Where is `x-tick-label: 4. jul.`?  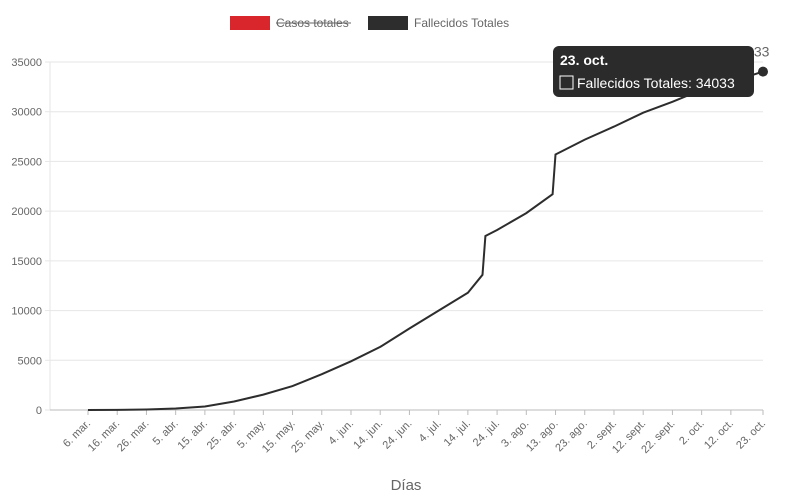 x-tick-label: 4. jul. is located at coordinates (430, 431).